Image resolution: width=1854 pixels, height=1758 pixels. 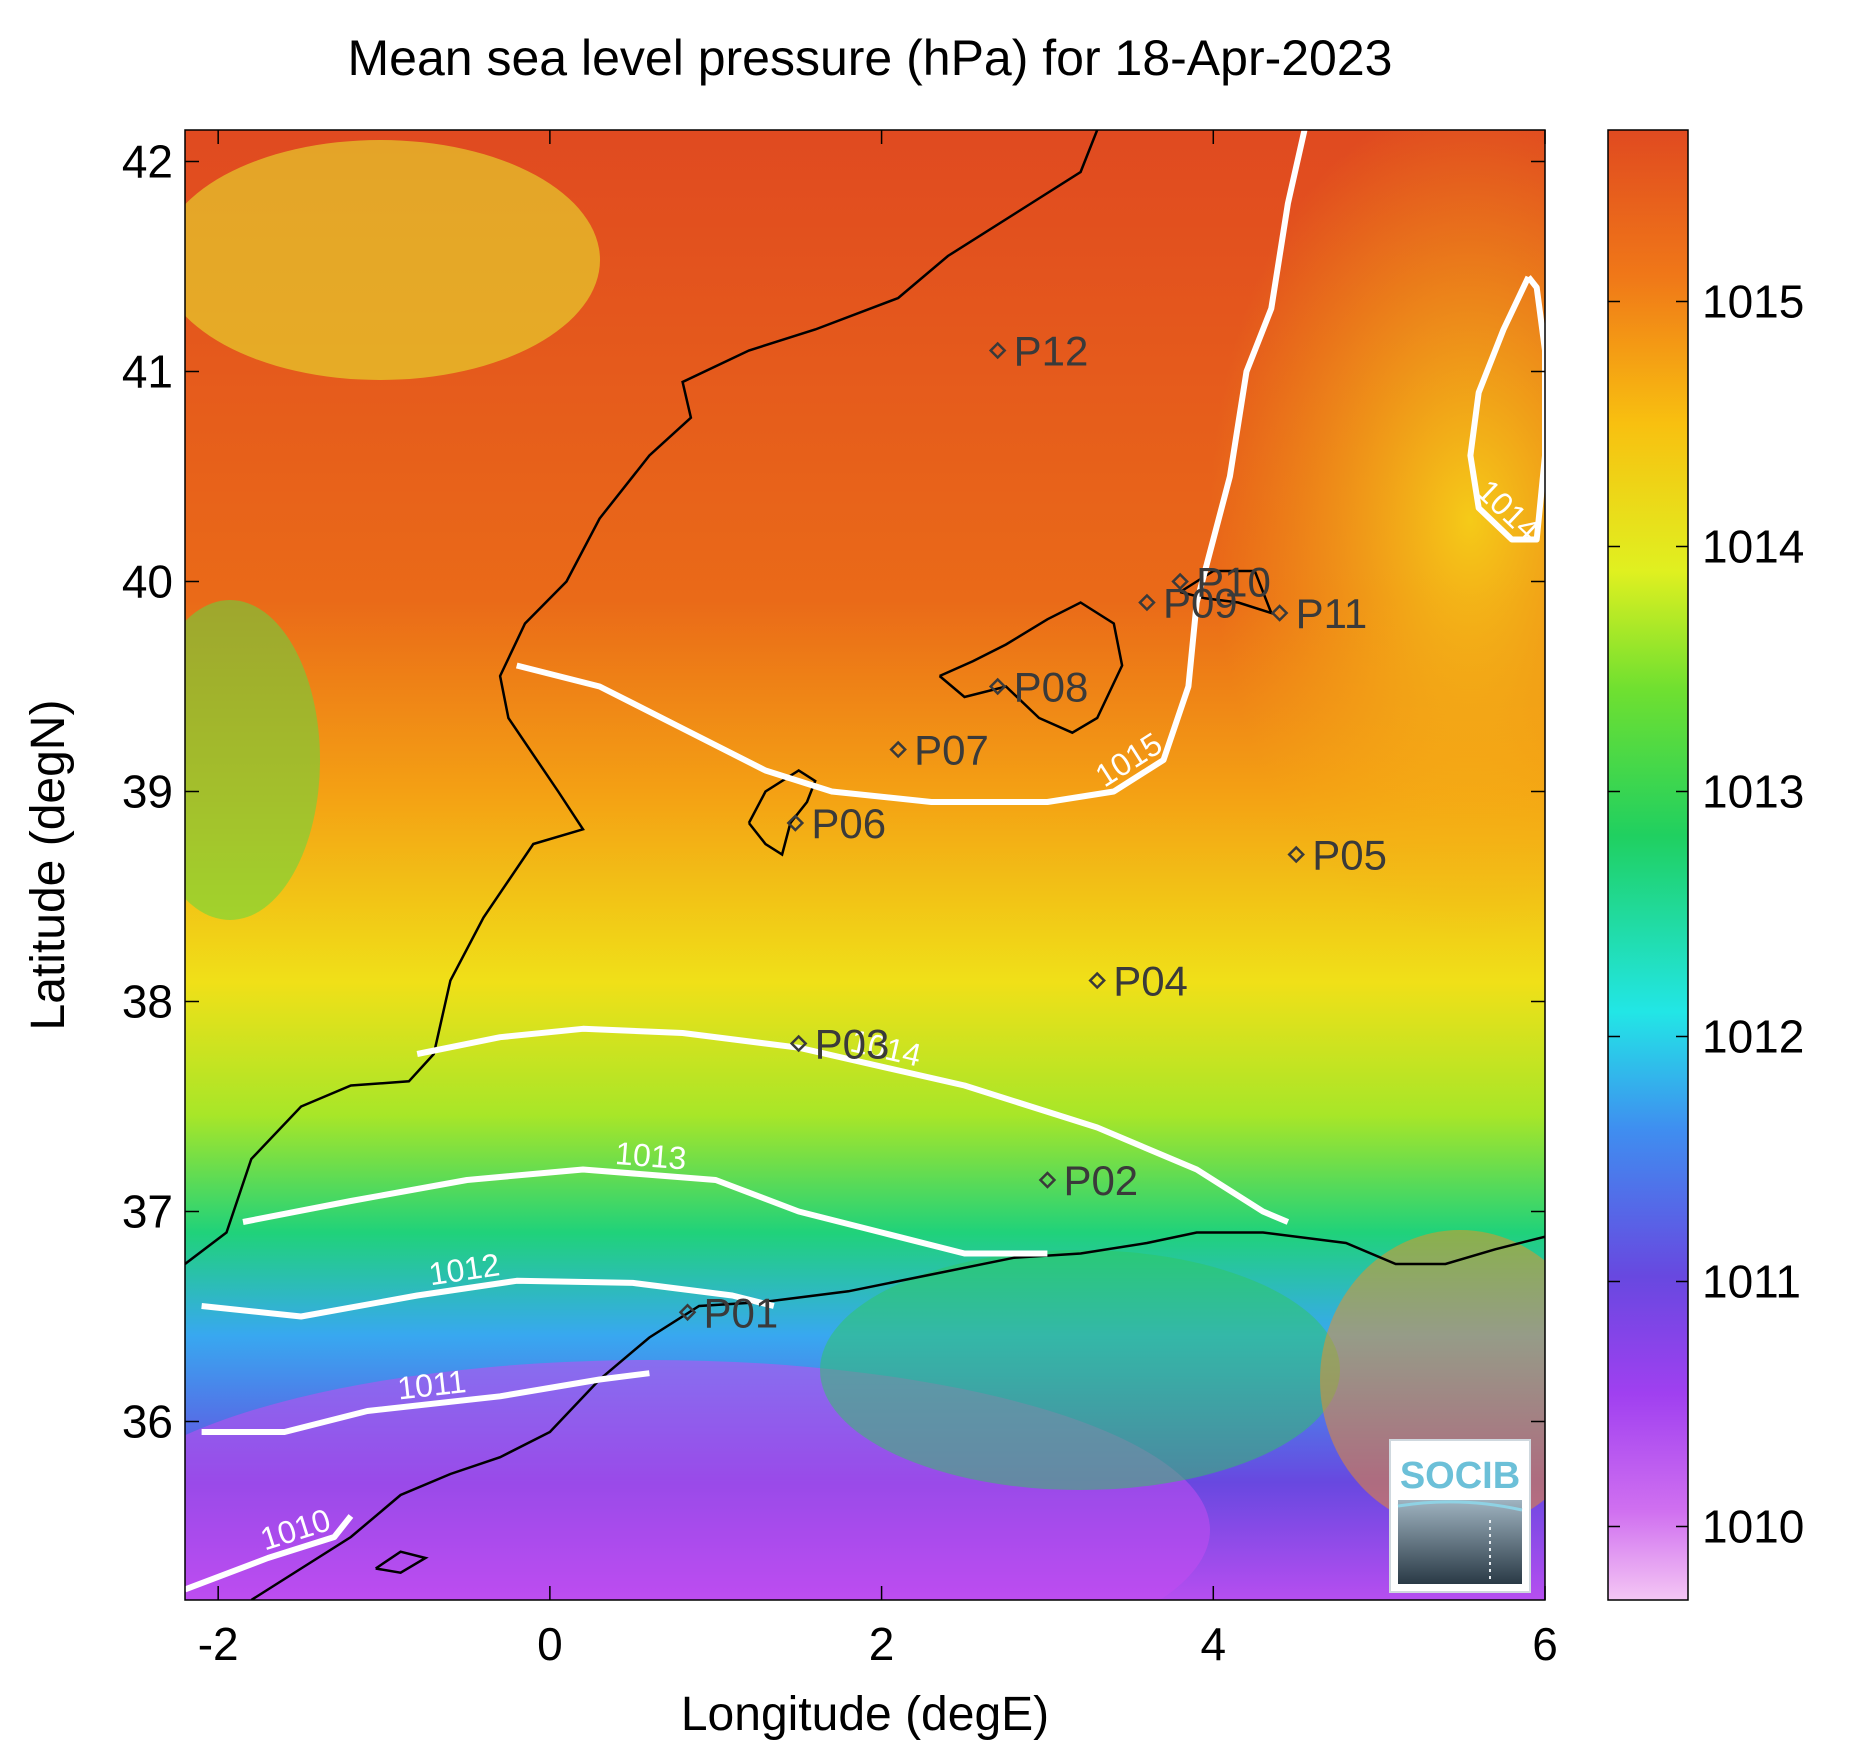 I want to click on station-p10: P10, so click(x=1221, y=582).